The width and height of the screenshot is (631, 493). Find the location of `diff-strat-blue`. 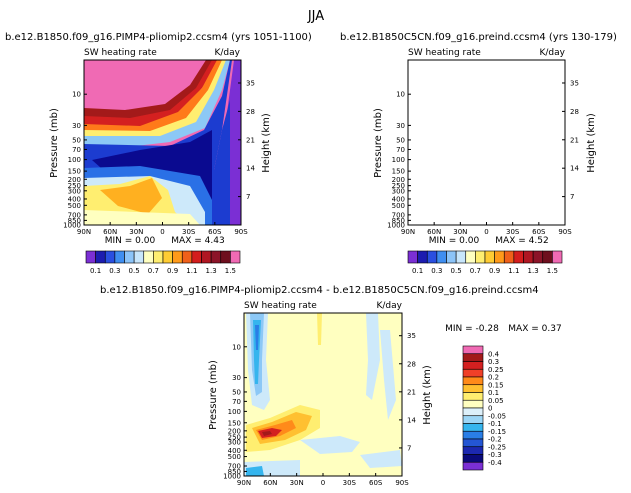

diff-strat-blue is located at coordinates (257, 352).